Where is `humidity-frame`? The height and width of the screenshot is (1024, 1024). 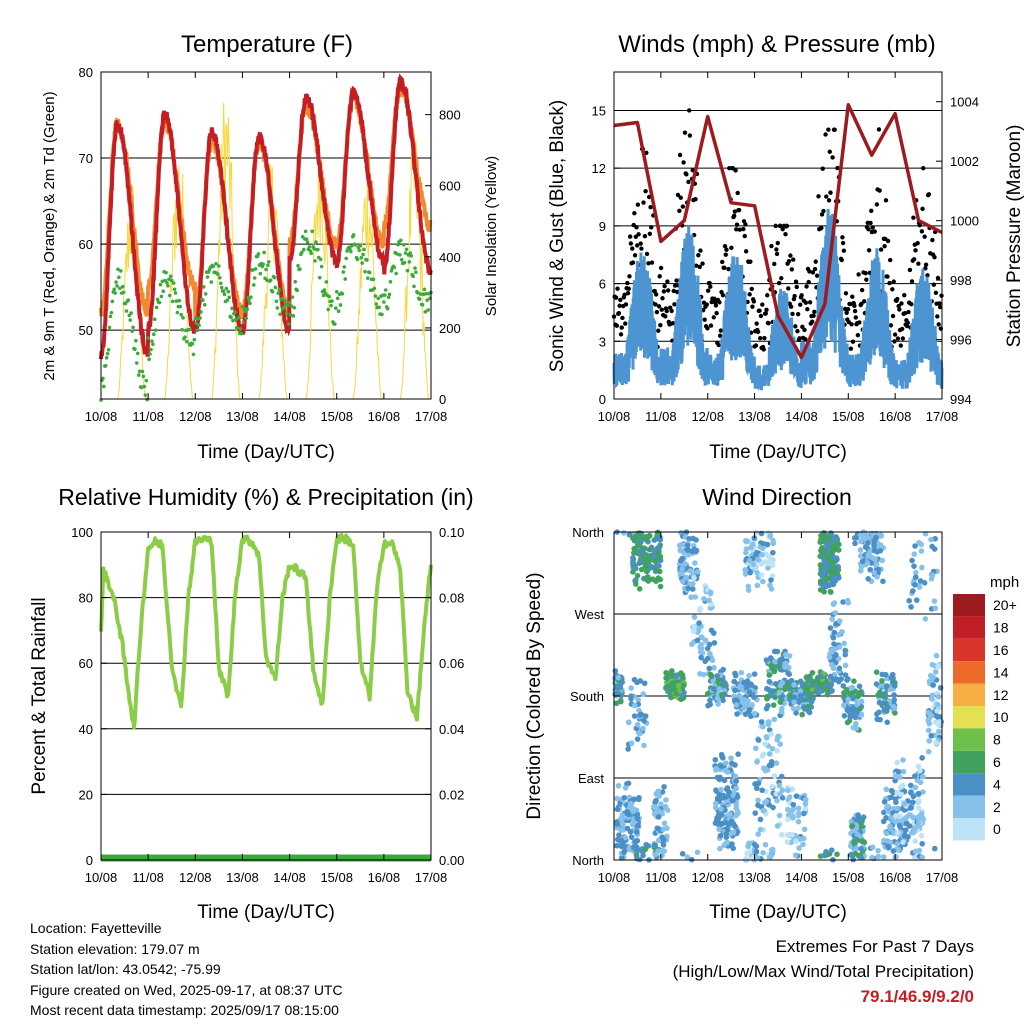 humidity-frame is located at coordinates (266, 696).